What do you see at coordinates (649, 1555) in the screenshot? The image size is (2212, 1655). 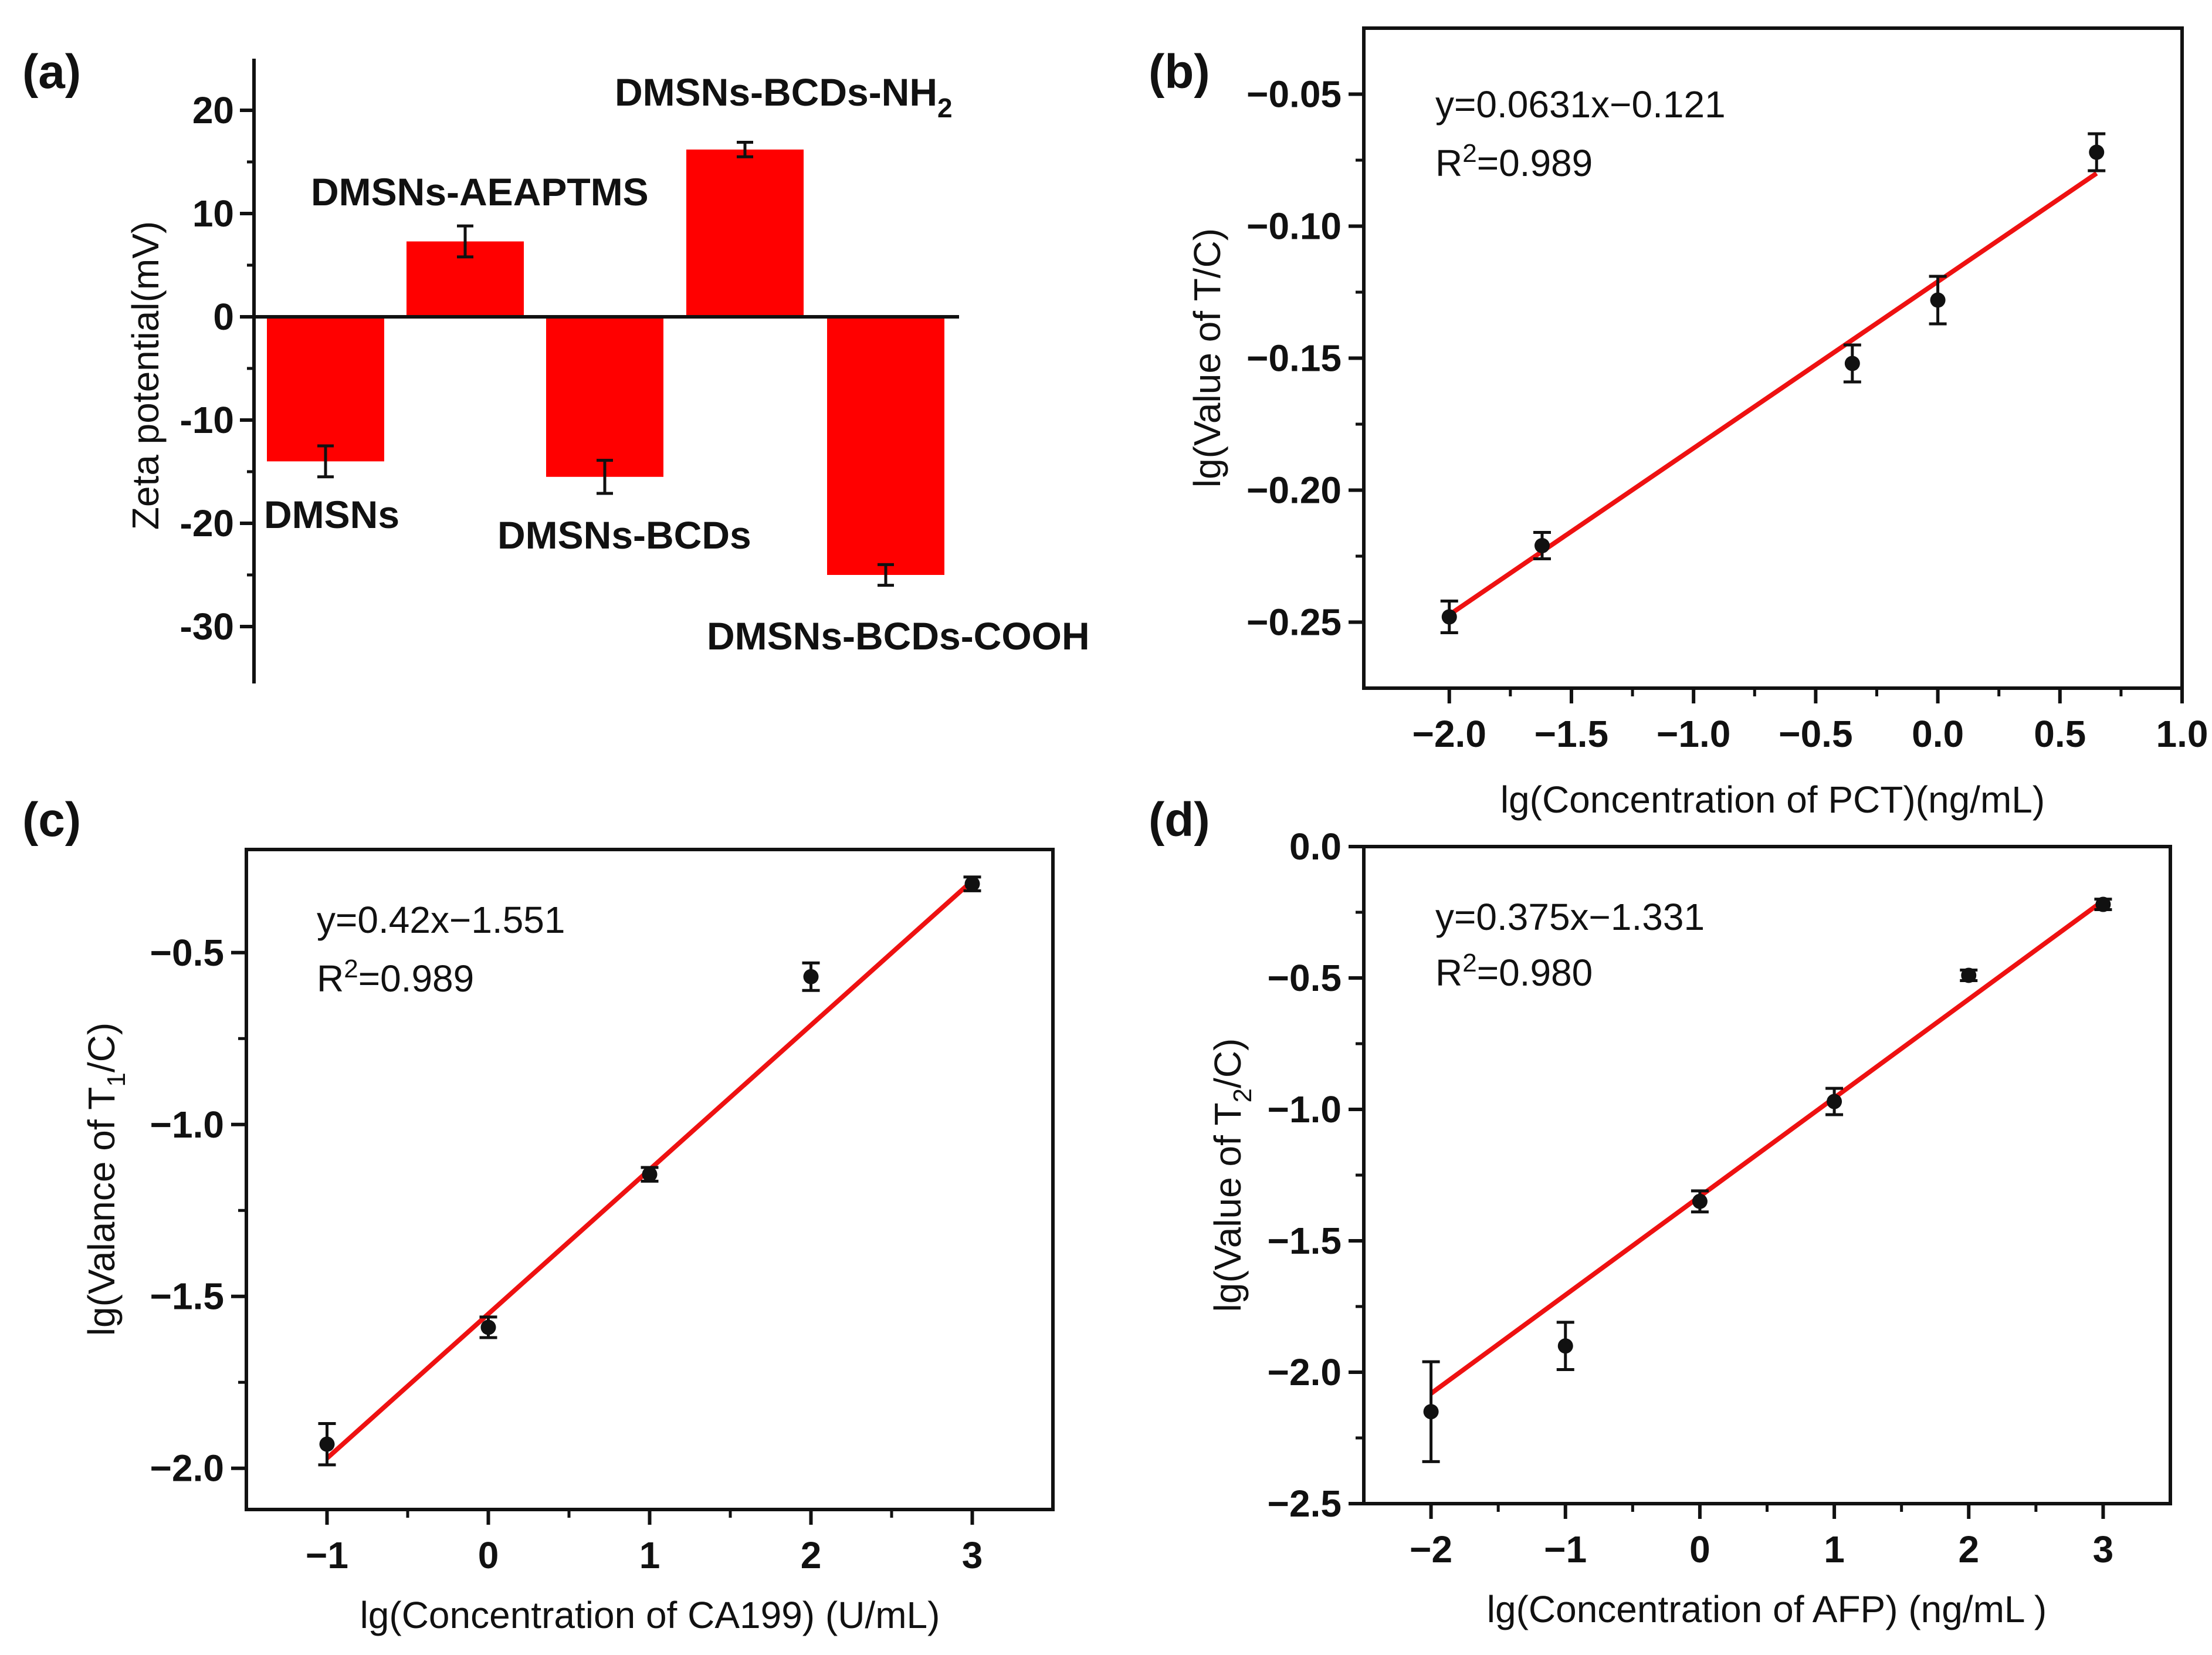 I see `c-x-tick-label: 1` at bounding box center [649, 1555].